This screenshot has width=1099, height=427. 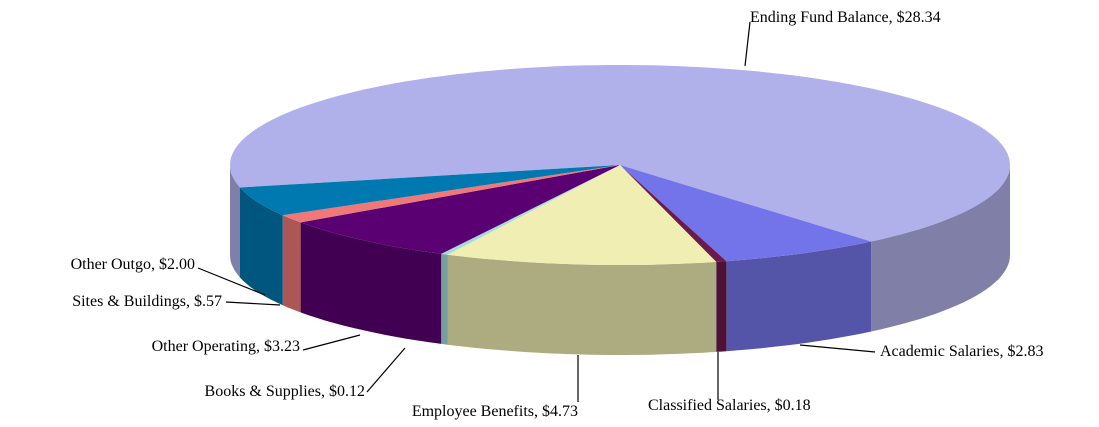 What do you see at coordinates (204, 346) in the screenshot?
I see `category-label: Other Operating` at bounding box center [204, 346].